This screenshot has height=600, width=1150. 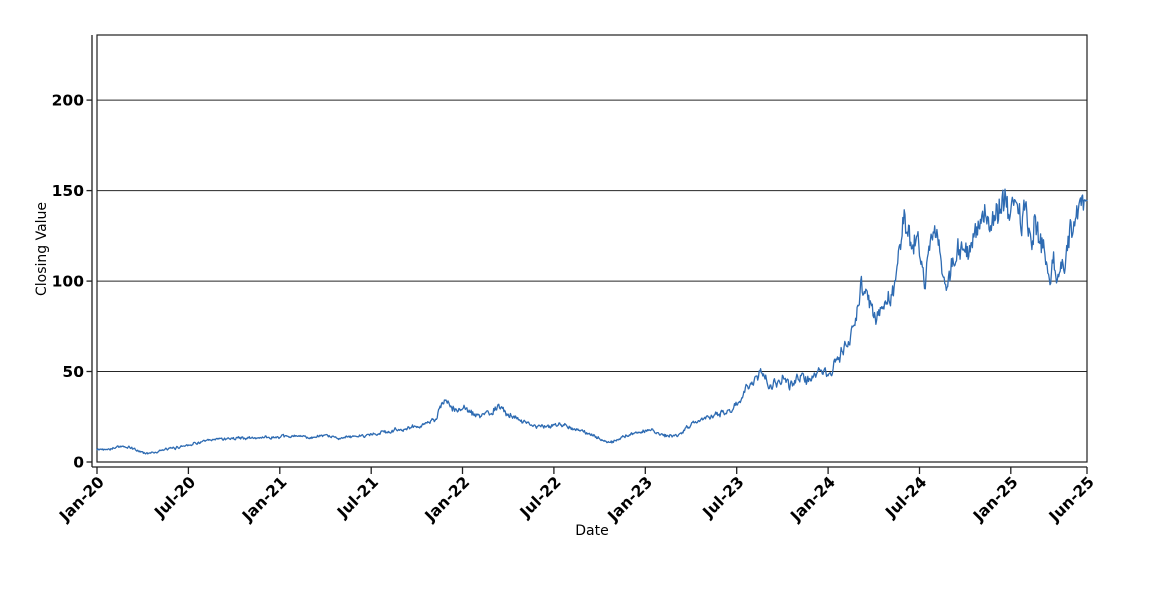 What do you see at coordinates (89, 281) in the screenshot?
I see `y-axis-ticks` at bounding box center [89, 281].